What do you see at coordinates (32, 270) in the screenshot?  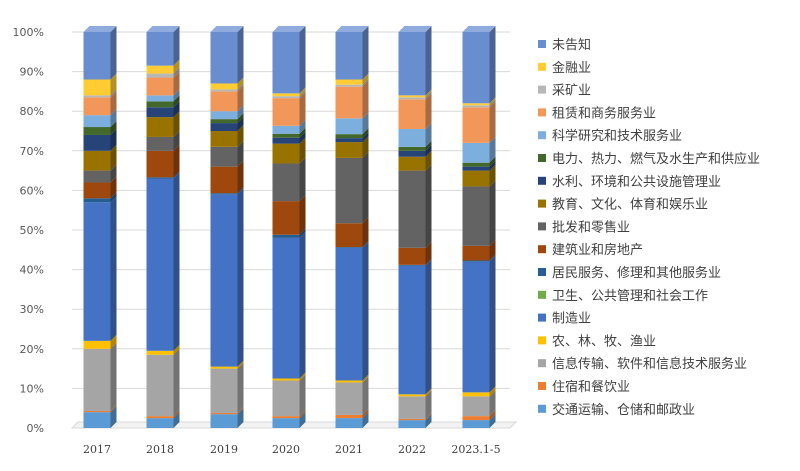 I see `y-tick-label: 40%` at bounding box center [32, 270].